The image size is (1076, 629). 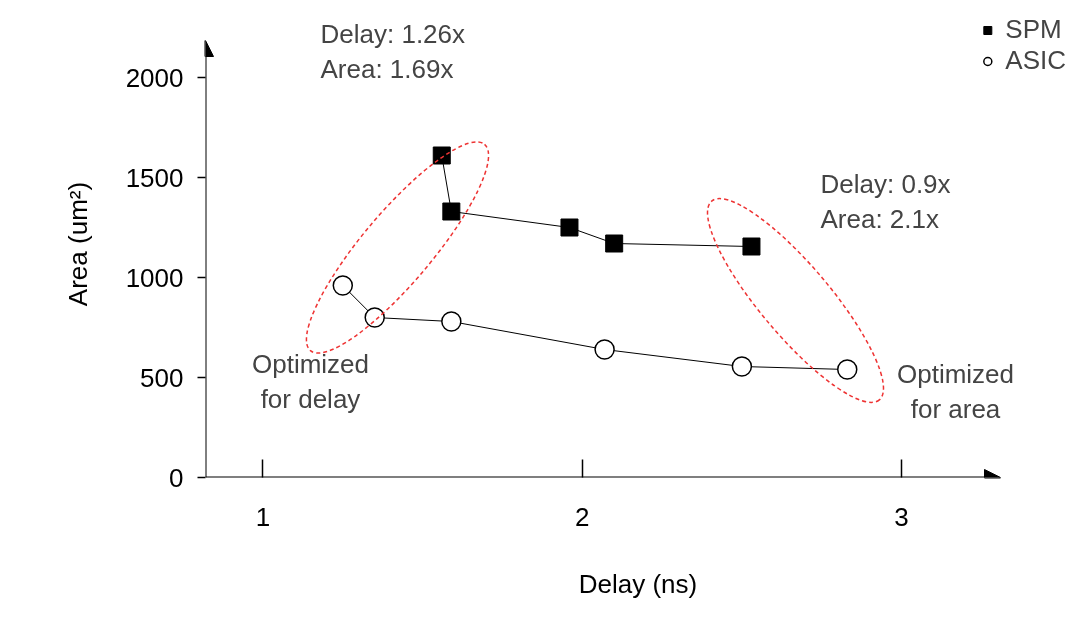 I want to click on y-tick-label: 1500, so click(x=154, y=177).